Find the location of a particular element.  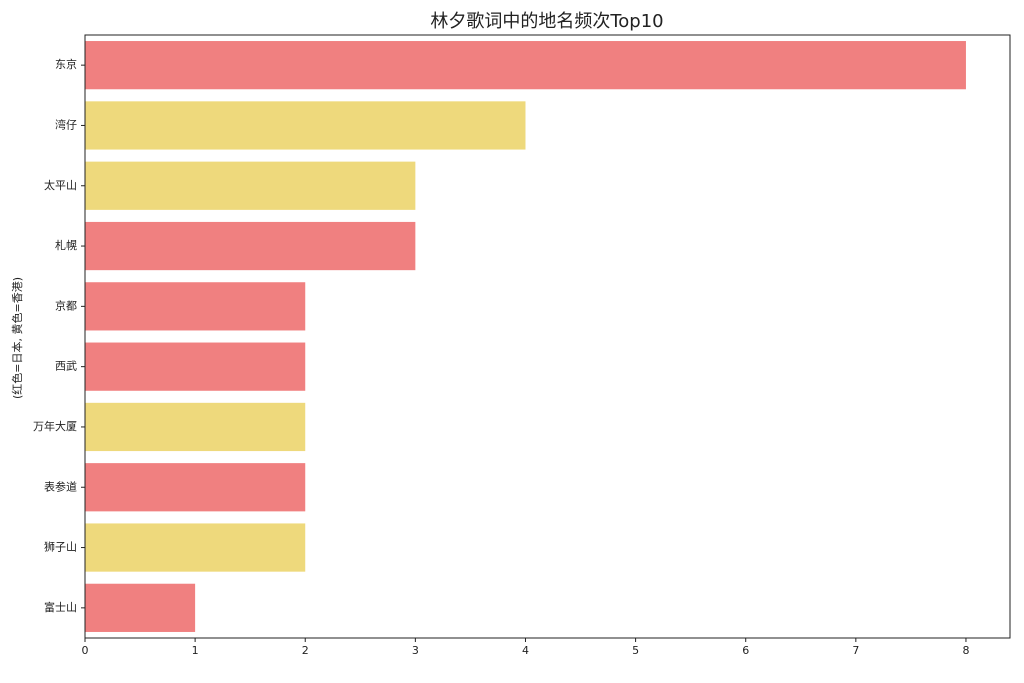

x-tick-label: 2 is located at coordinates (305, 650).